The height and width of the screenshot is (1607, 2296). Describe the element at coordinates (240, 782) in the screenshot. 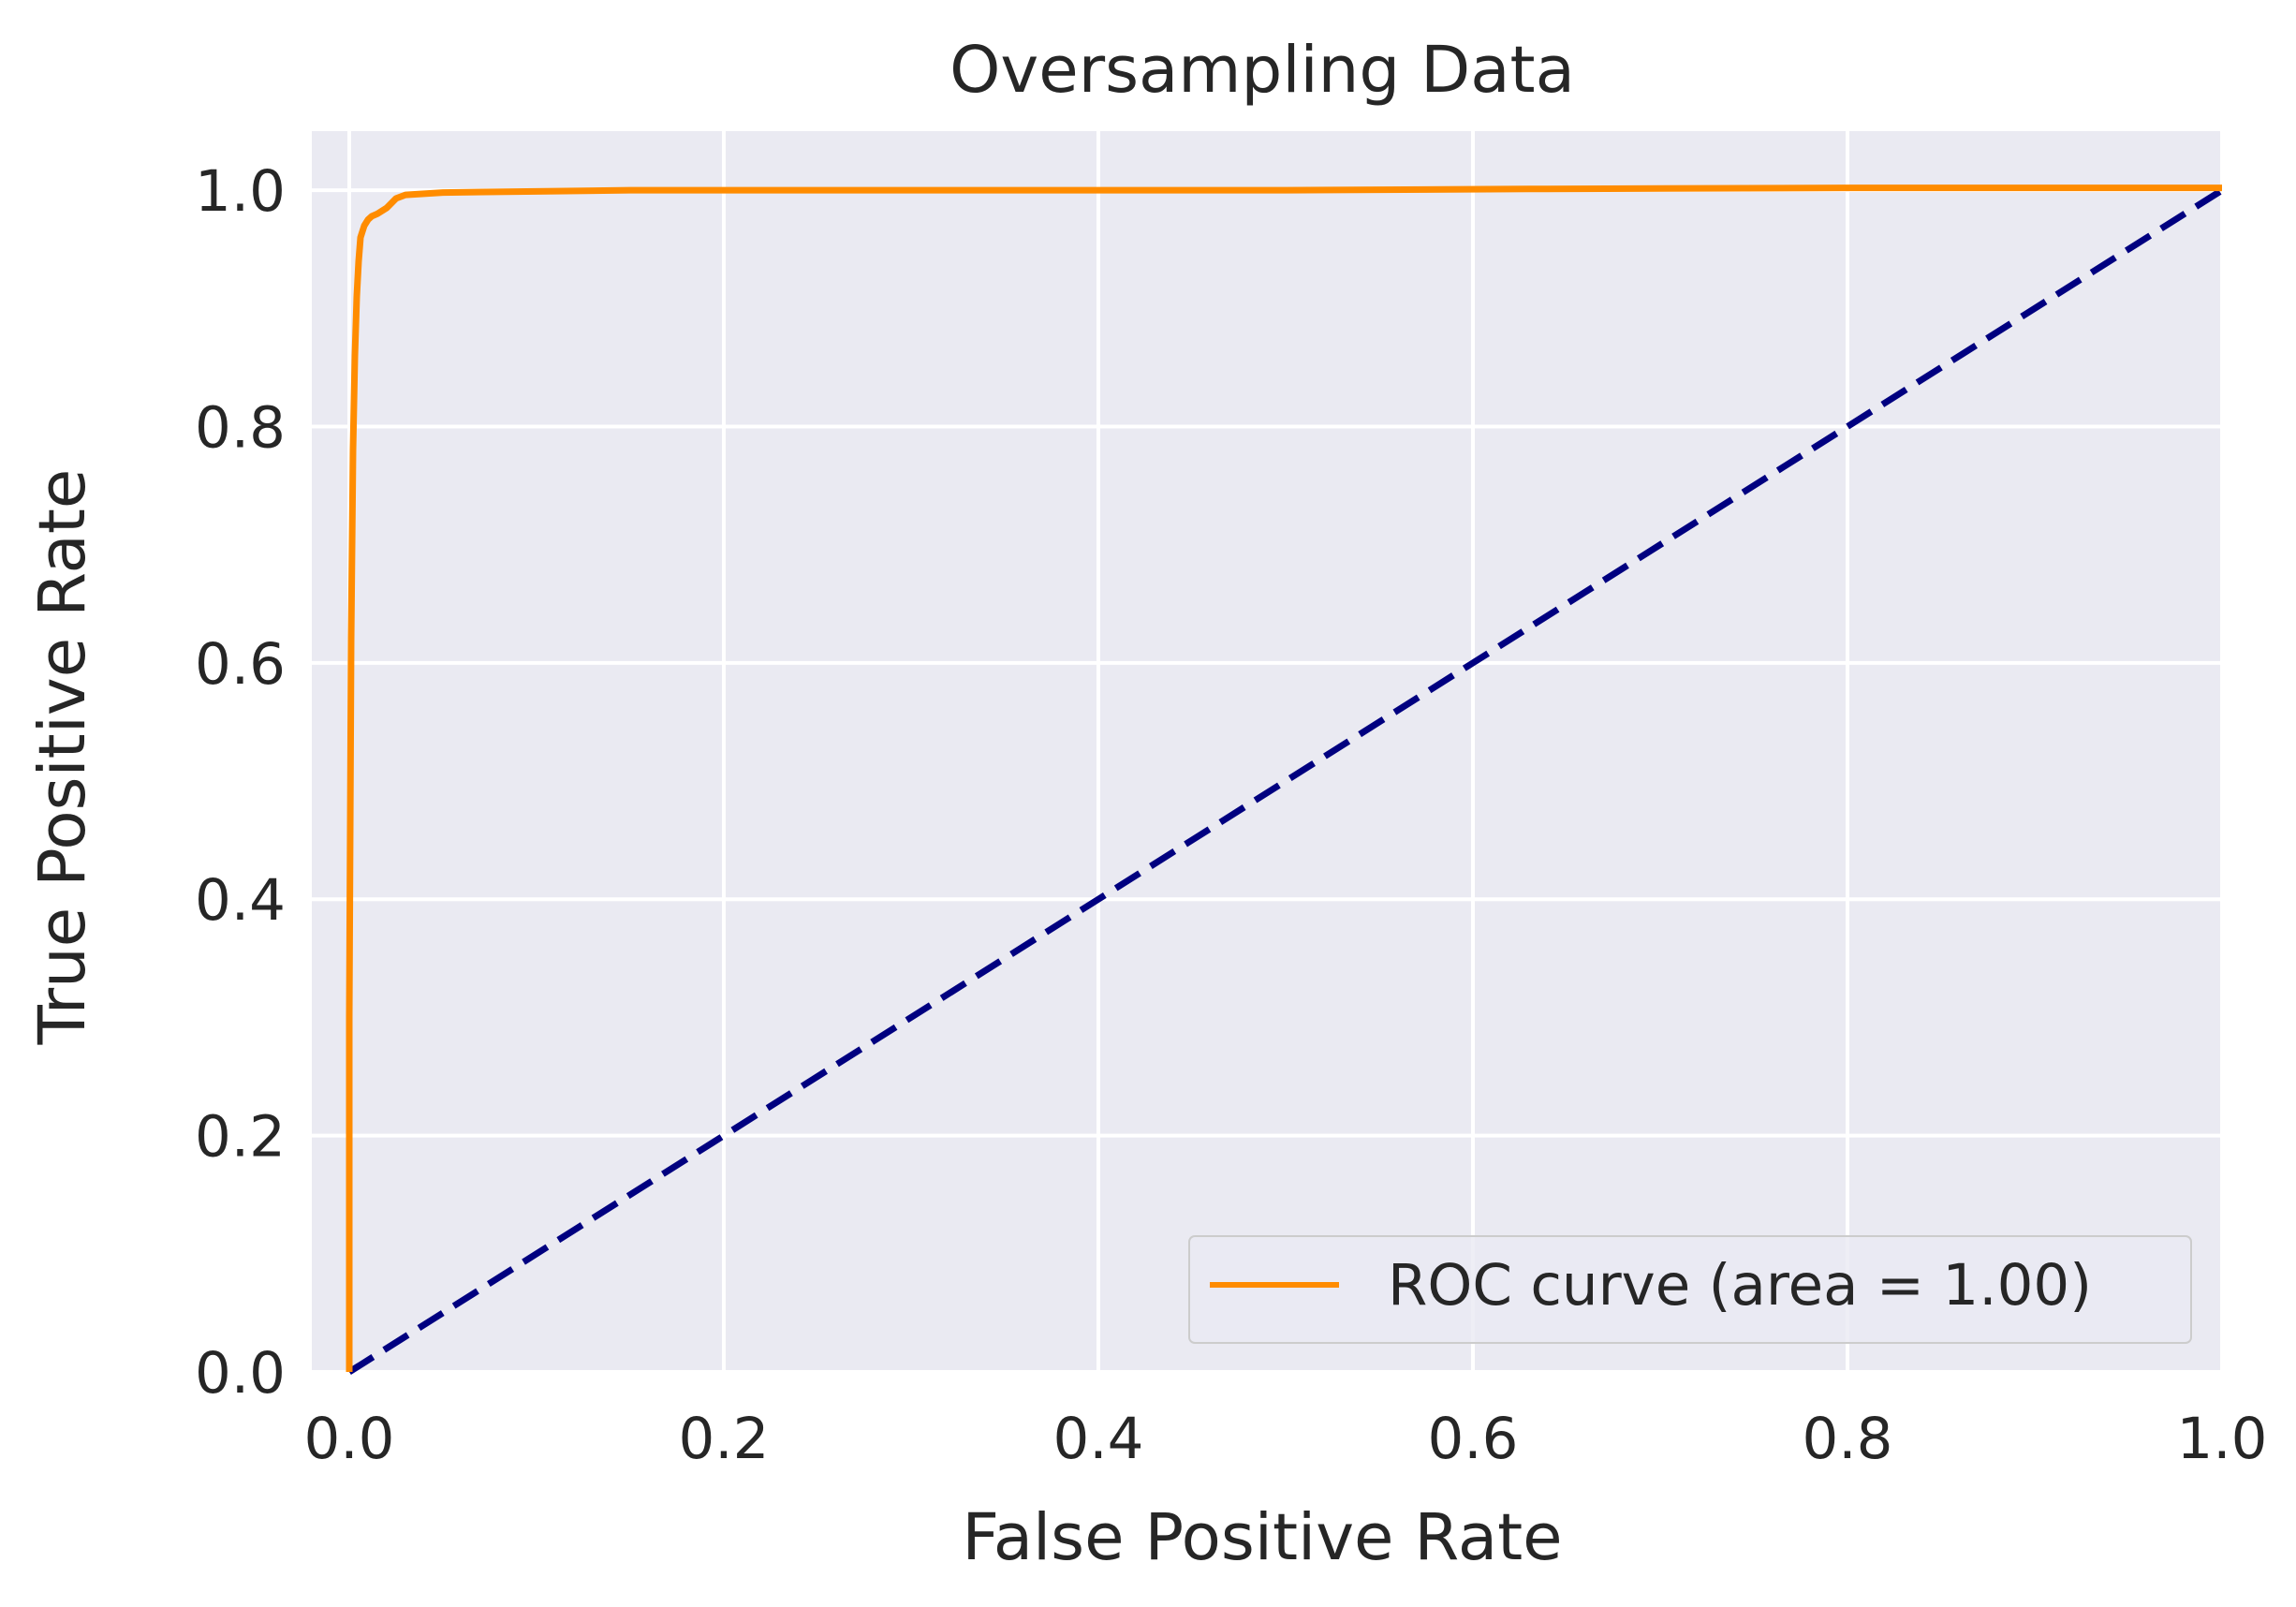

I see `y-tick-labels: 0.0 0.2 0.4 0.6 0.8 1.0` at that location.